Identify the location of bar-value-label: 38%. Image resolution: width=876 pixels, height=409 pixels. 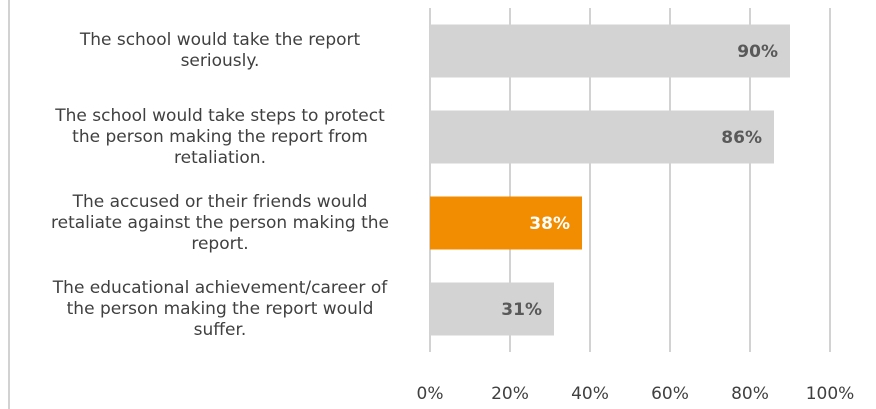
(549, 224).